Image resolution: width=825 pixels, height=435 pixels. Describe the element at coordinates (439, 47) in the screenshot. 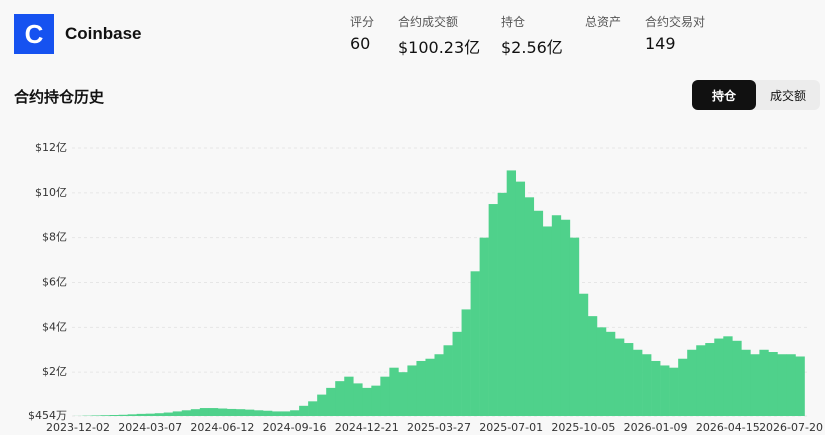

I see `stat-value: $100.23亿` at that location.